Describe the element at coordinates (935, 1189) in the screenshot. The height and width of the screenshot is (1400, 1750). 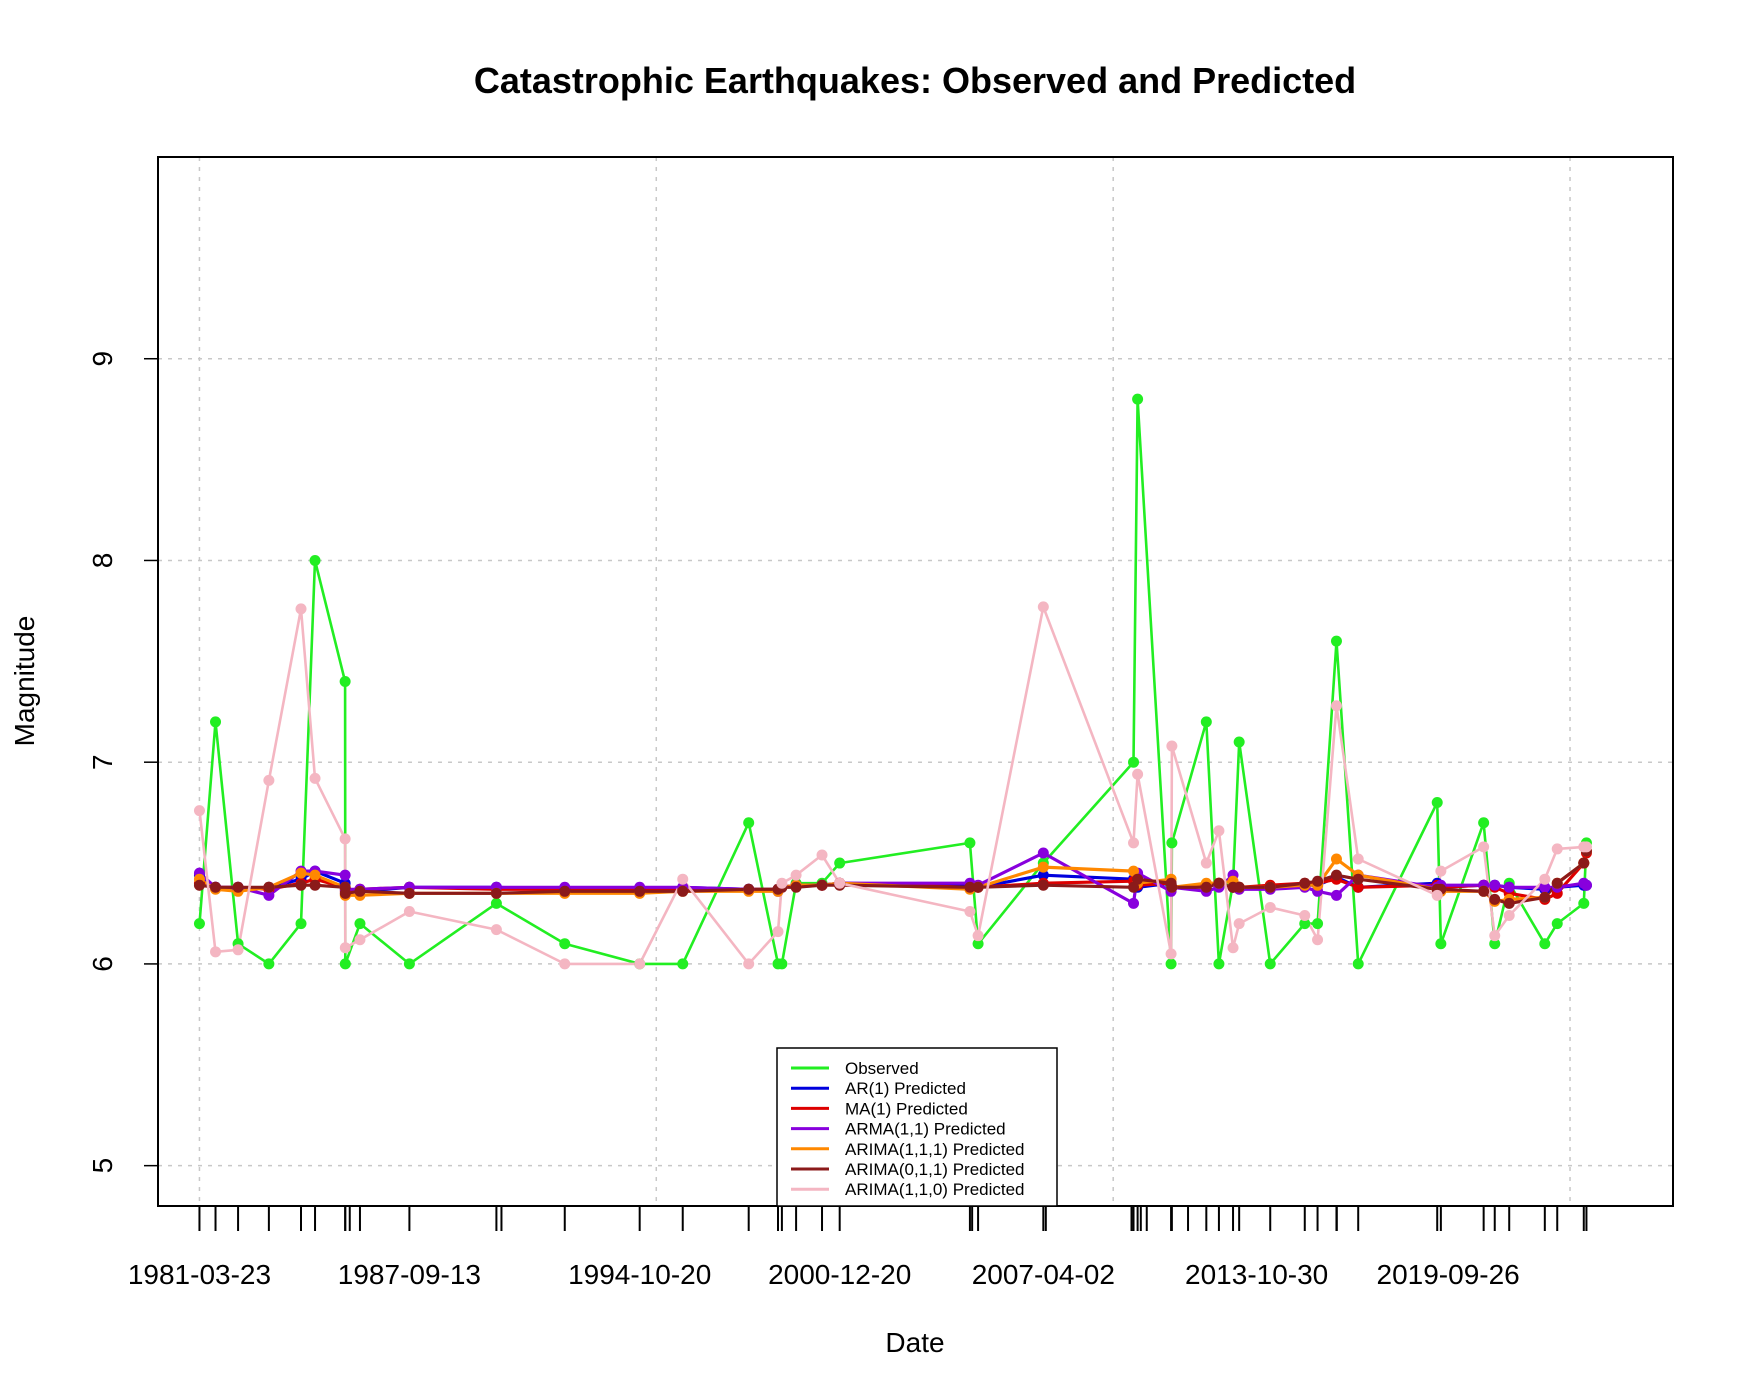
I see `legend-label: ARIMA(1,1,0) Predicted` at that location.